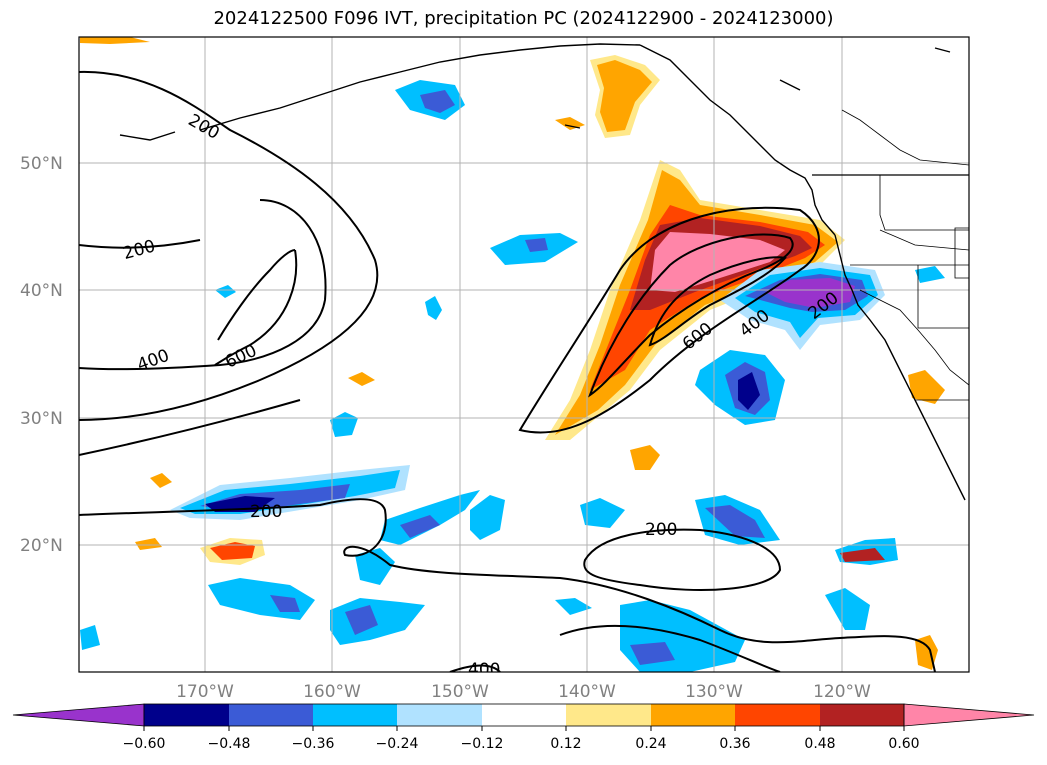 The height and width of the screenshot is (765, 1047). Describe the element at coordinates (903, 744) in the screenshot. I see `colorbar-tick-label: 0.60` at that location.